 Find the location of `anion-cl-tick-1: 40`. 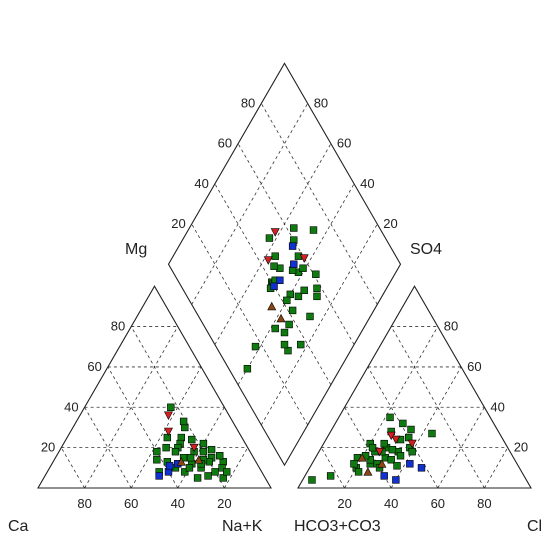

anion-cl-tick-1: 40 is located at coordinates (391, 503).